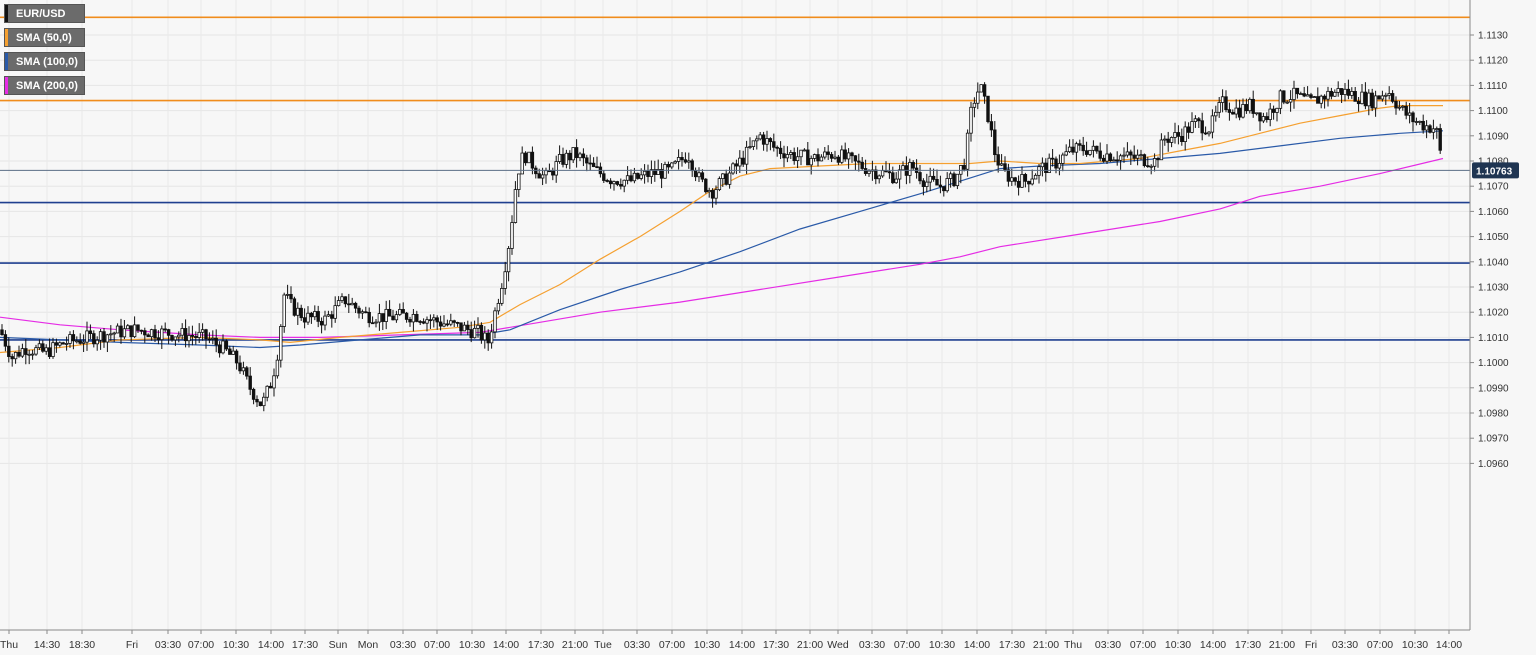 The width and height of the screenshot is (1536, 655). Describe the element at coordinates (1494, 171) in the screenshot. I see `current-price-label: 1.10763` at that location.